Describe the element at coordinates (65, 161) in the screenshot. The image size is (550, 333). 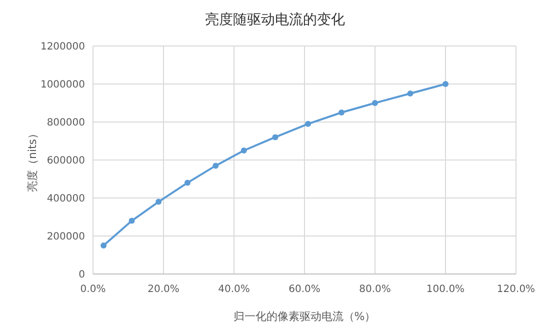
I see `y-tick-label: 600000` at that location.